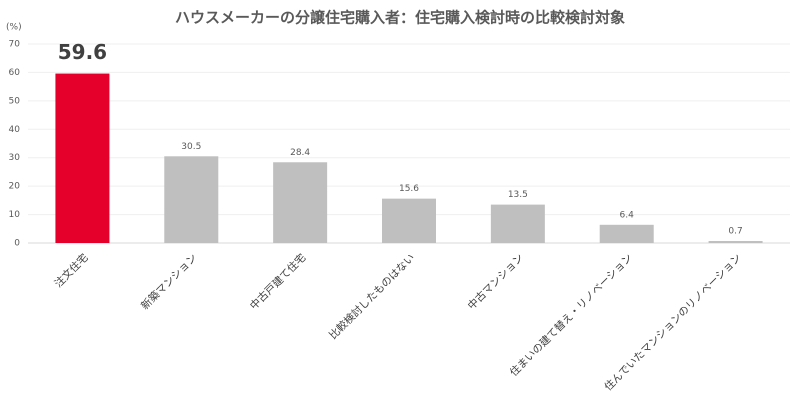  What do you see at coordinates (277, 281) in the screenshot?
I see `x-tick-label: 中古戸建て住宅` at bounding box center [277, 281].